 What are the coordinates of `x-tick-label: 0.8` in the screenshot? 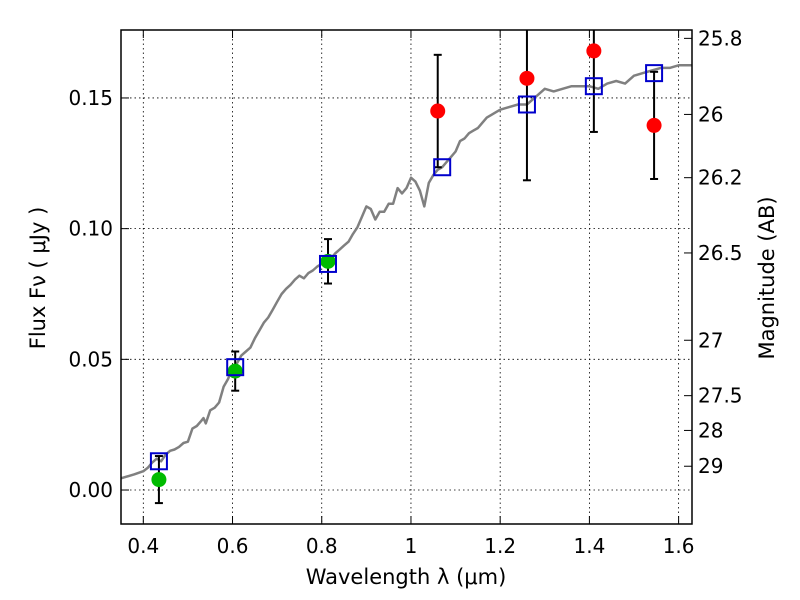 It's located at (322, 546).